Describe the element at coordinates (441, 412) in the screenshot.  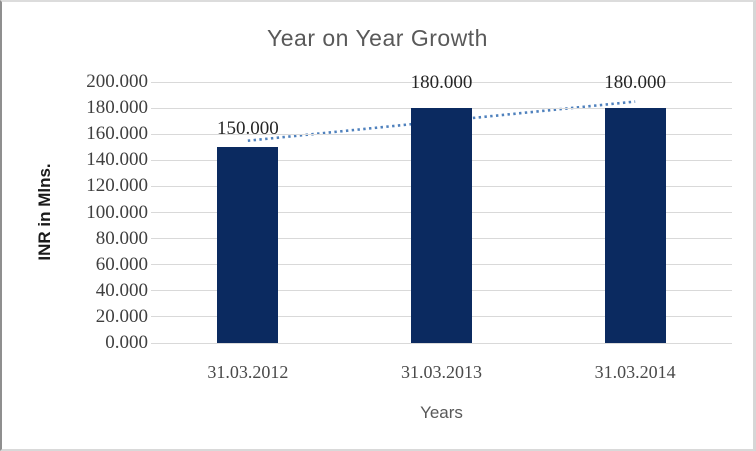
I see `x-axis-title: Years` at that location.